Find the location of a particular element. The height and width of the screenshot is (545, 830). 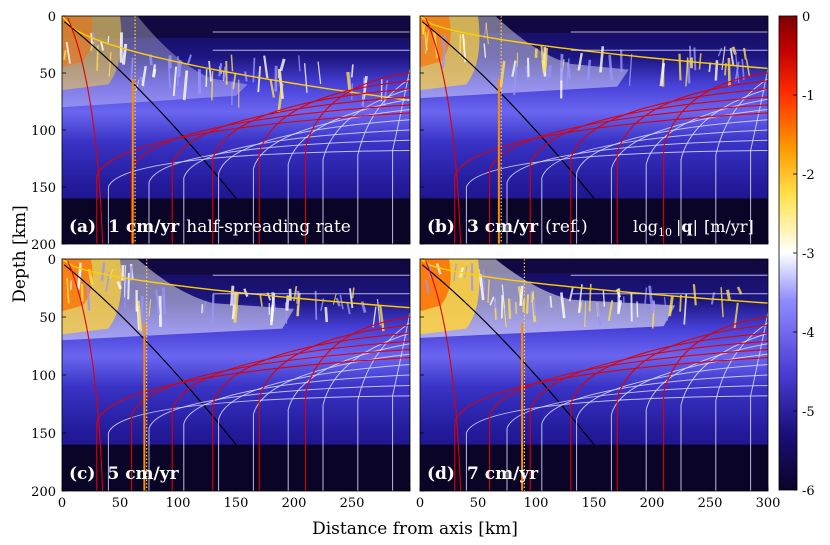

panel-rate: 7 cm/yr is located at coordinates (503, 474).